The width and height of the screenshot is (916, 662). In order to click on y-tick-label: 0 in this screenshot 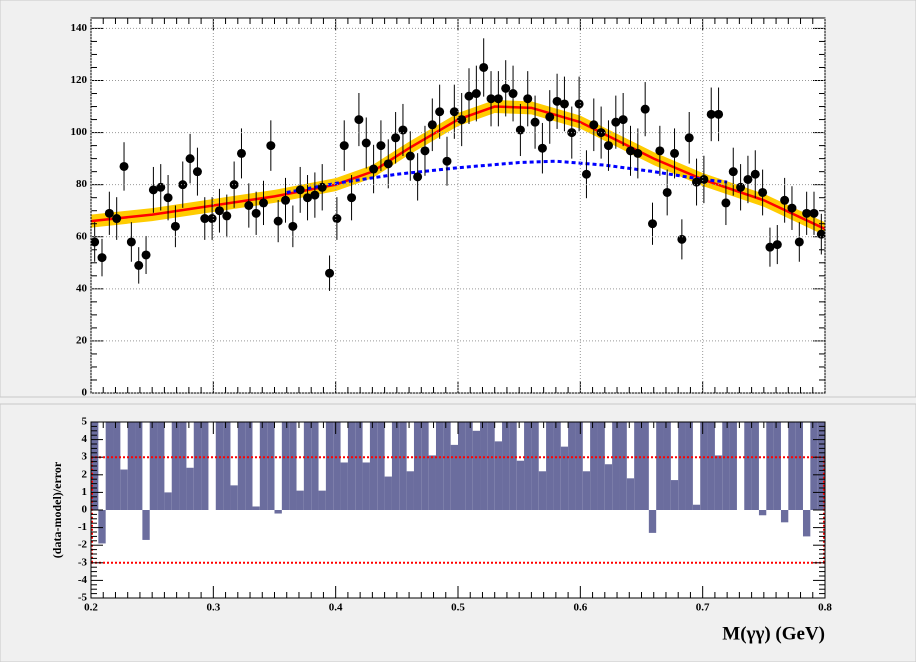, I will do `click(85, 510)`.